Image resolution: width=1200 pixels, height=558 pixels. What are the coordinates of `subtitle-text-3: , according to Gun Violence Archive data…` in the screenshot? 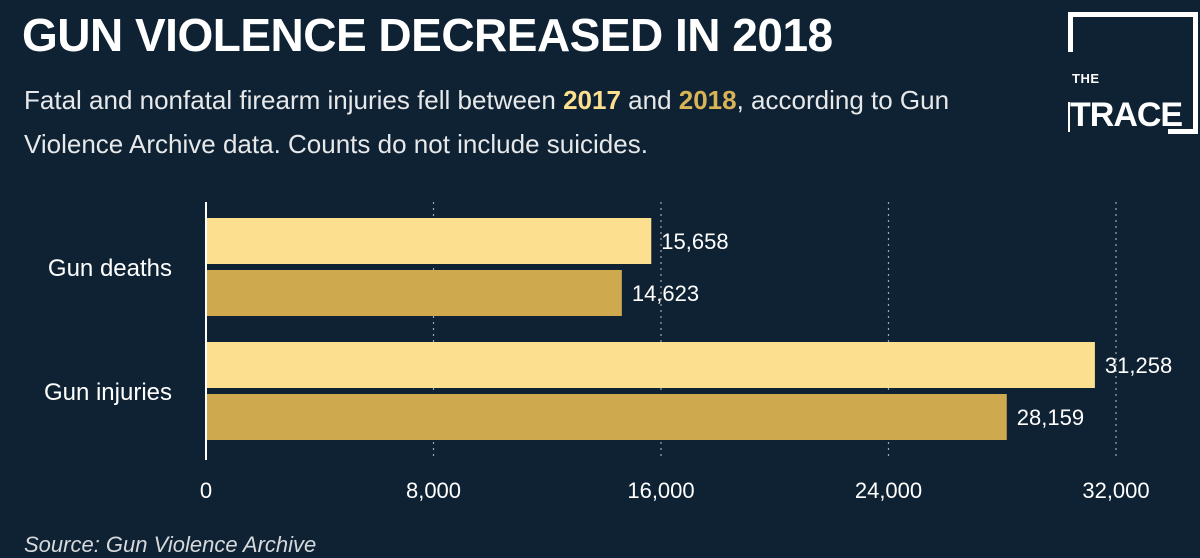 It's located at (487, 122).